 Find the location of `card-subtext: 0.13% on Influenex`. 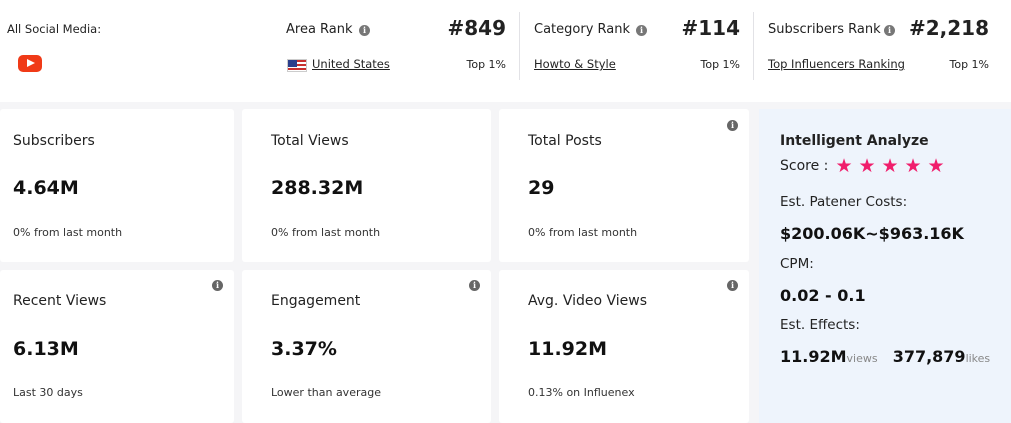

card-subtext: 0.13% on Influenex is located at coordinates (581, 392).